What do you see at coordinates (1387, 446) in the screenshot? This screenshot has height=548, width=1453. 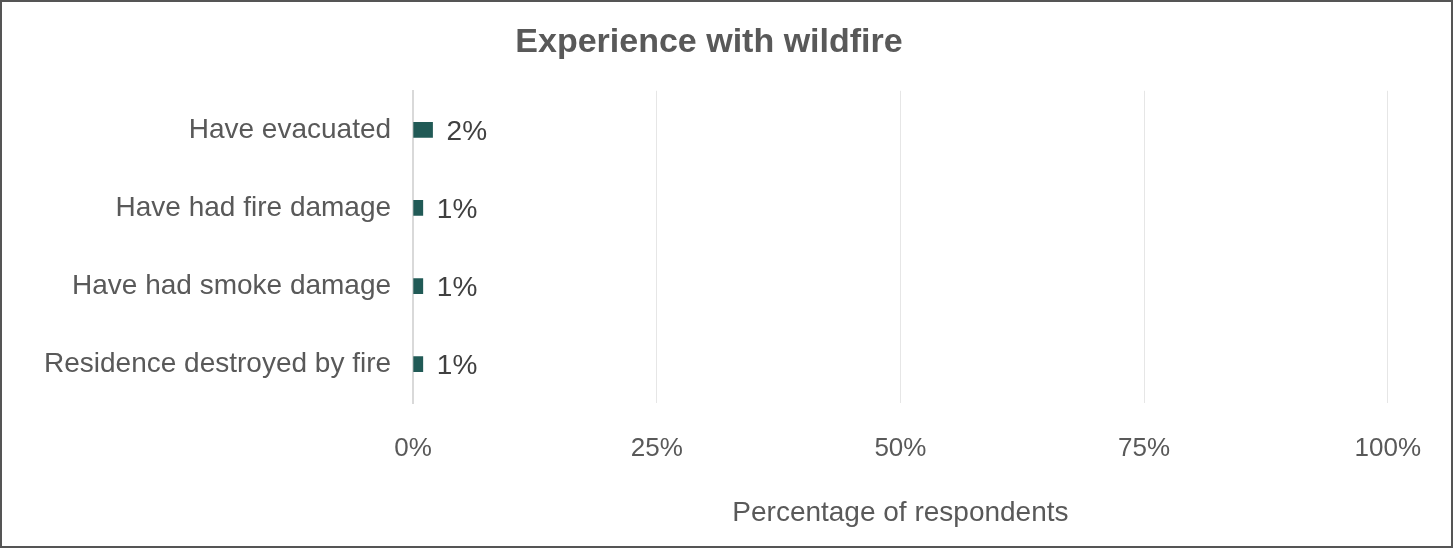 I see `x-tick-label: 100%` at bounding box center [1387, 446].